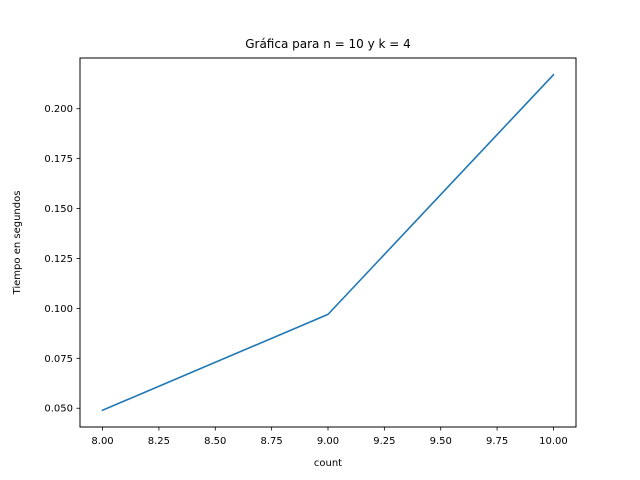 This screenshot has width=640, height=480. I want to click on y-tick-label: 0.125, so click(58, 259).